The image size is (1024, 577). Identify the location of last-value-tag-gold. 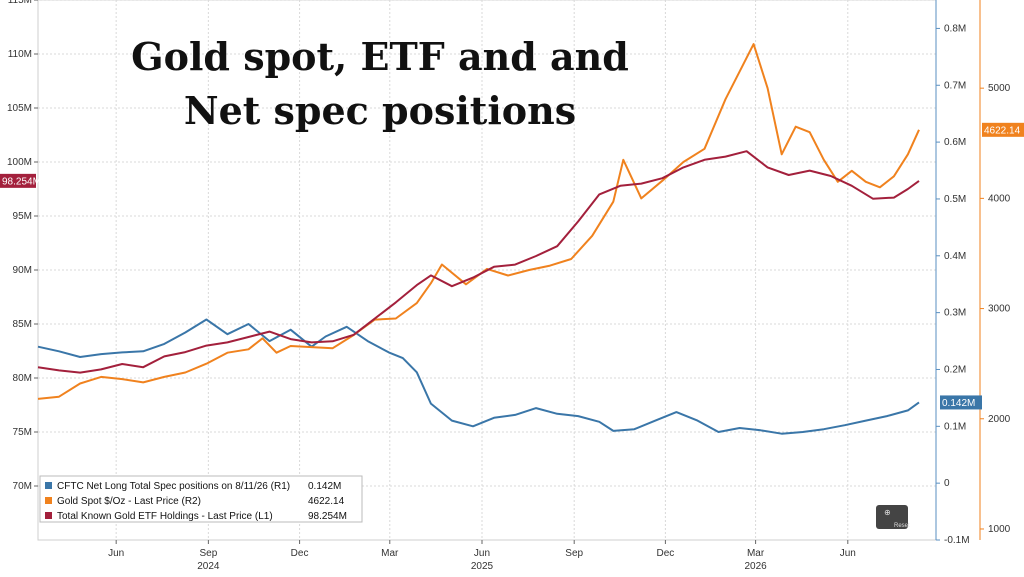
(1003, 129).